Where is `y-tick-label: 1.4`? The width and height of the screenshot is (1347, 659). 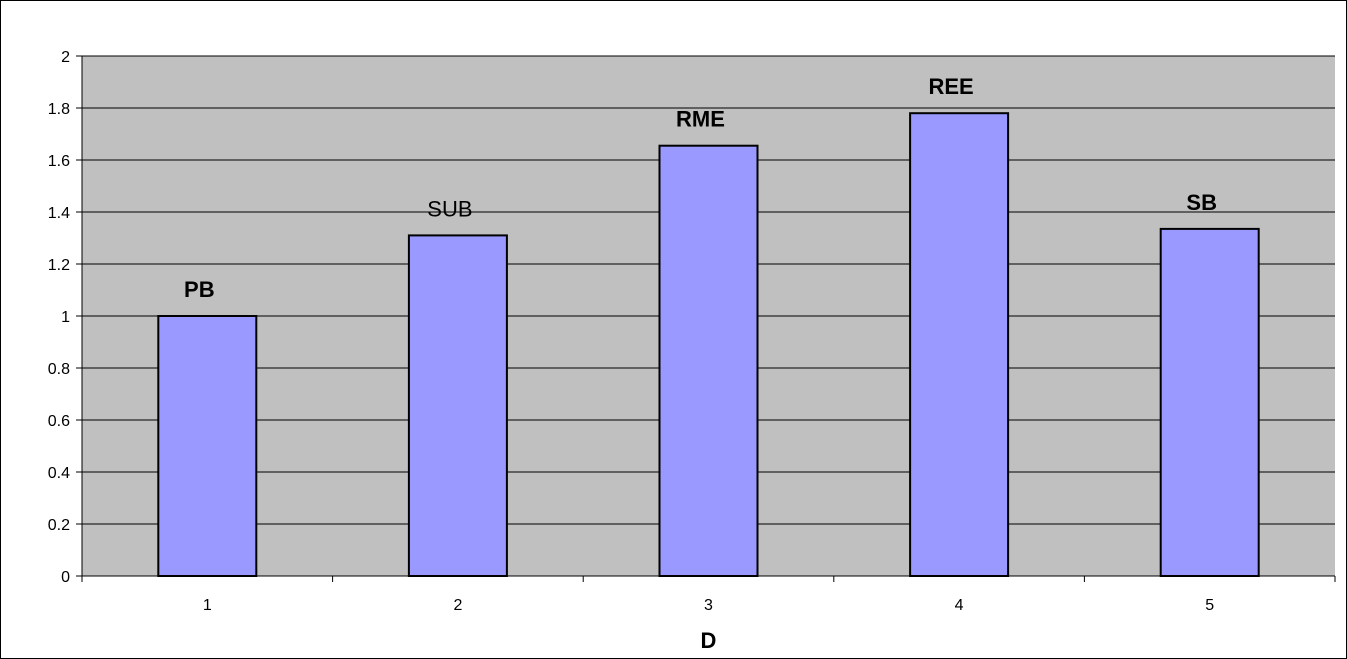 y-tick-label: 1.4 is located at coordinates (59, 213).